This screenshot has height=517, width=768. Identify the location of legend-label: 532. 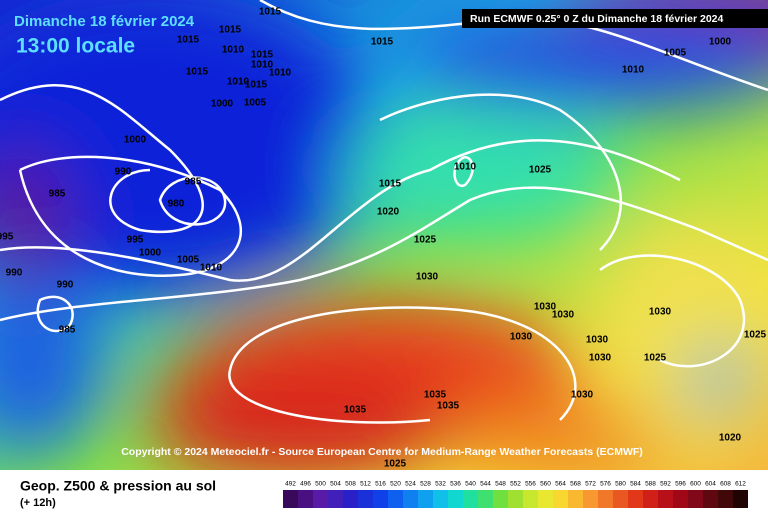
(440, 484).